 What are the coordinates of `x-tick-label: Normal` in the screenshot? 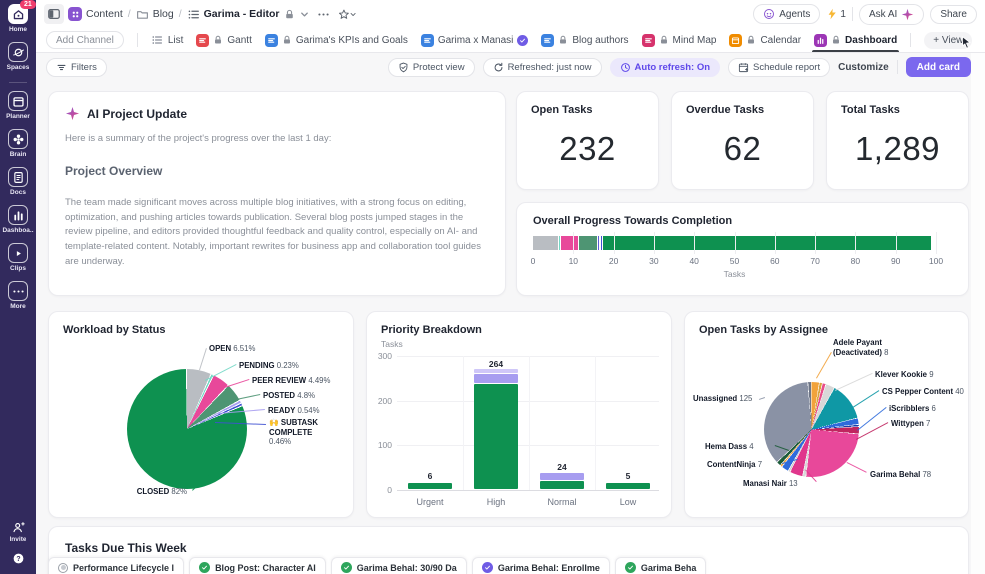 It's located at (562, 502).